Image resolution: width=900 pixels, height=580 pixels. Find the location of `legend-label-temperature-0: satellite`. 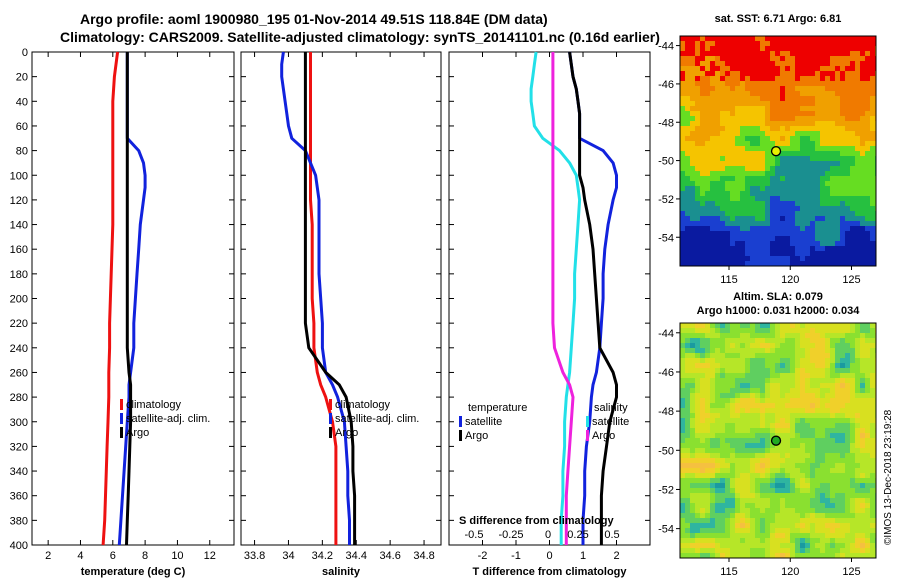

legend-label-temperature-0: satellite is located at coordinates (483, 422).